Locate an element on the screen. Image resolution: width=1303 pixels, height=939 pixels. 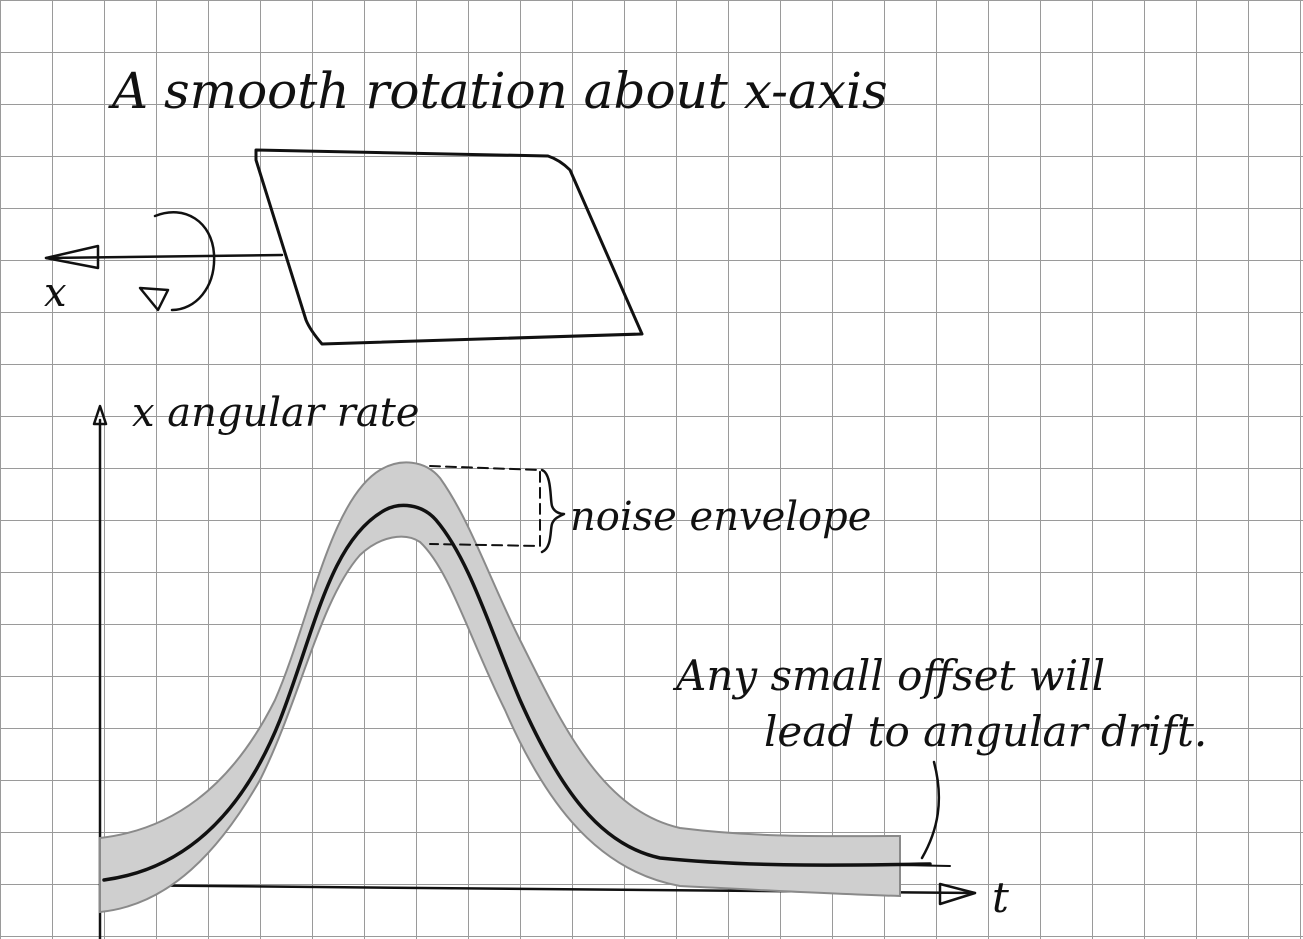
x-axis-label: t is located at coordinates (1000, 897).